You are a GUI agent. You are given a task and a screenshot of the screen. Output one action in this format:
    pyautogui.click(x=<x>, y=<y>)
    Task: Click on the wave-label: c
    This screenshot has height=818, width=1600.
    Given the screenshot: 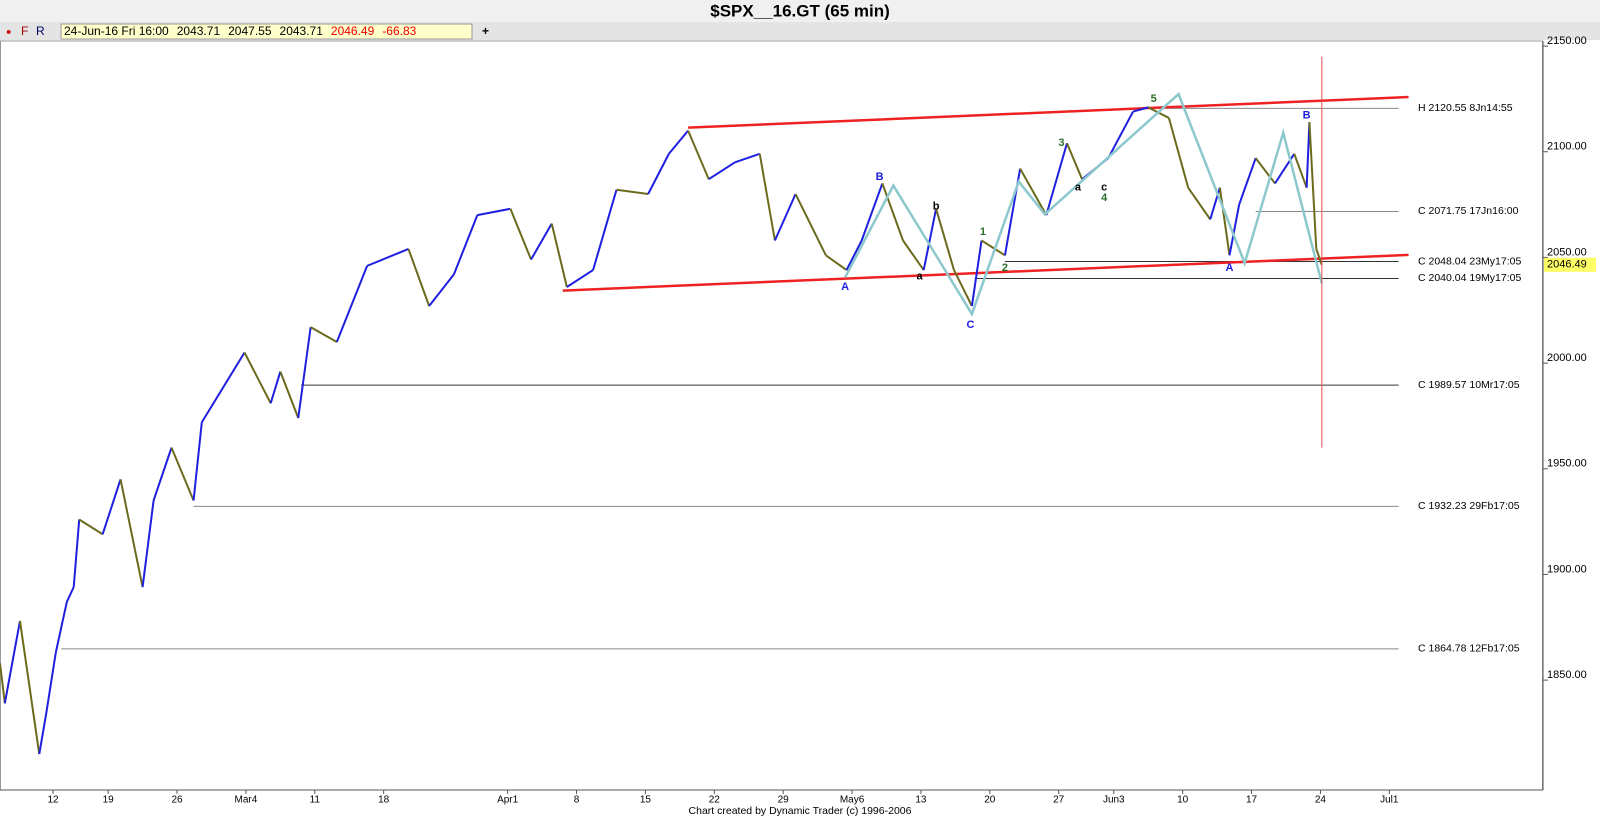 What is the action you would take?
    pyautogui.click(x=1104, y=188)
    